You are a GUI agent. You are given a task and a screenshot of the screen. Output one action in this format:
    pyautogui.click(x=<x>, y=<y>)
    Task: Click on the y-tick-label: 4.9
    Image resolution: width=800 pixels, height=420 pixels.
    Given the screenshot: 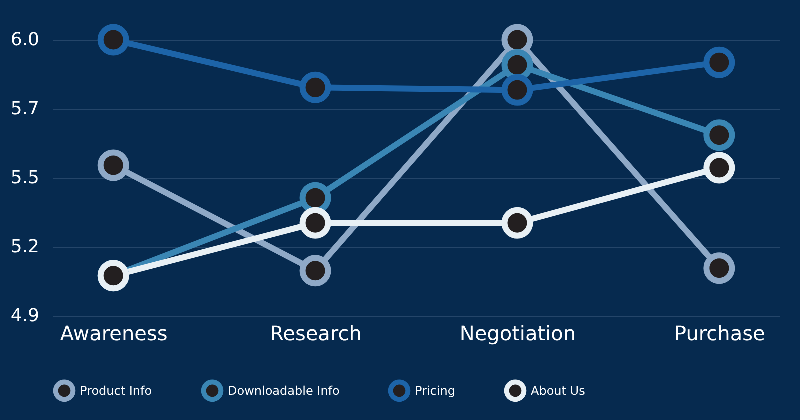 What is the action you would take?
    pyautogui.click(x=25, y=316)
    